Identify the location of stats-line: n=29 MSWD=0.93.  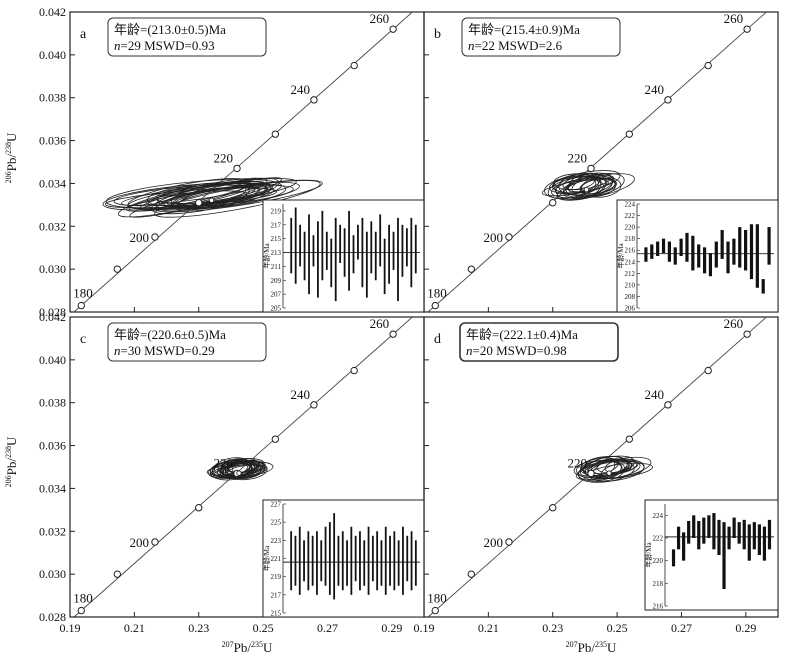
(164, 45).